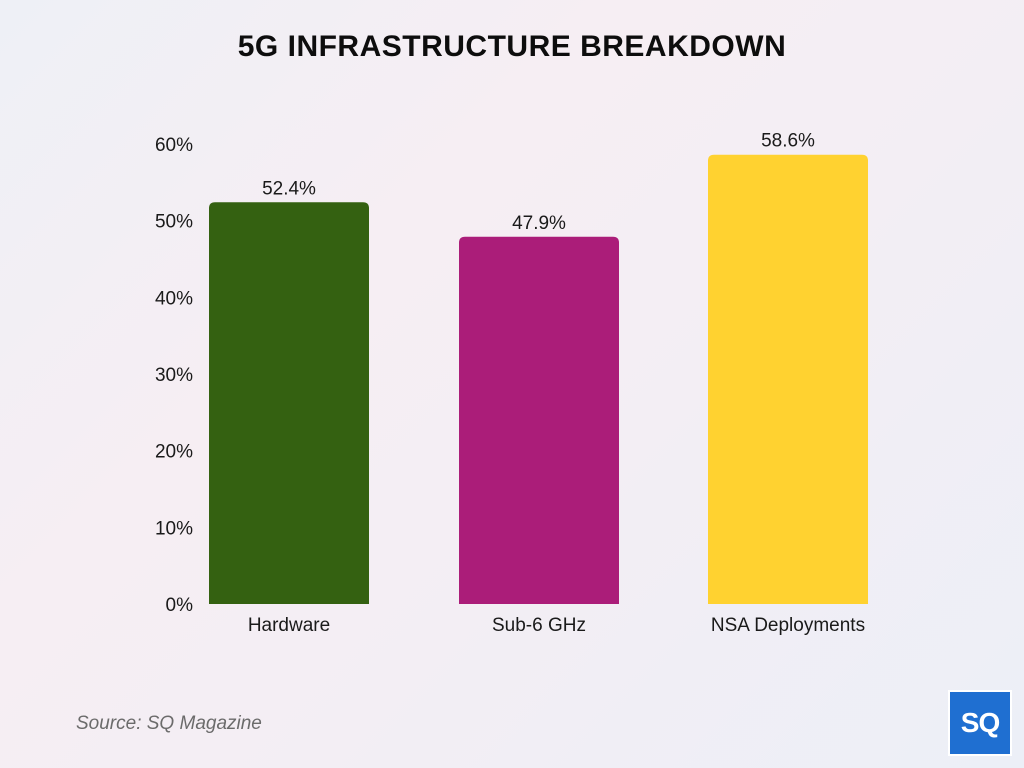 This screenshot has height=768, width=1024. Describe the element at coordinates (180, 605) in the screenshot. I see `y-tick-label: 0%` at that location.